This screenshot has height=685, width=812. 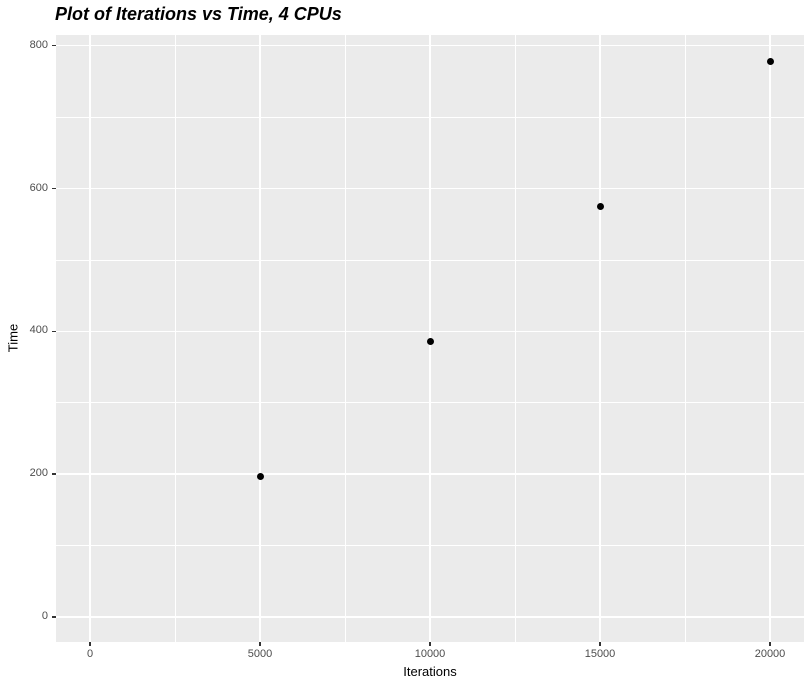 I want to click on y-tick-label: 400, so click(x=38, y=330).